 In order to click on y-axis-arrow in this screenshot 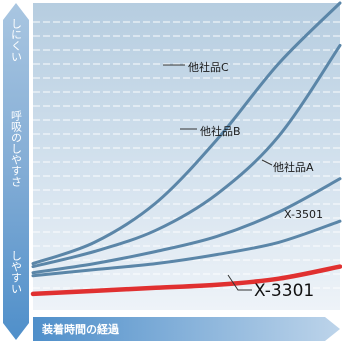, I will do `click(16, 171)`.